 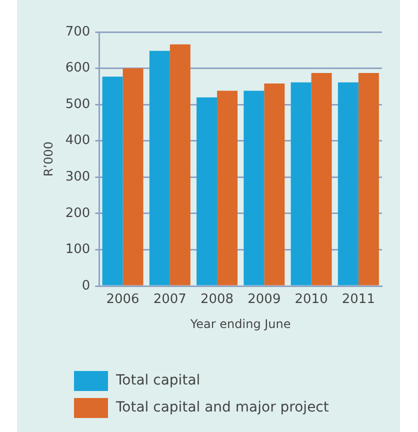 I want to click on x-tick-label: 2011, so click(x=358, y=300).